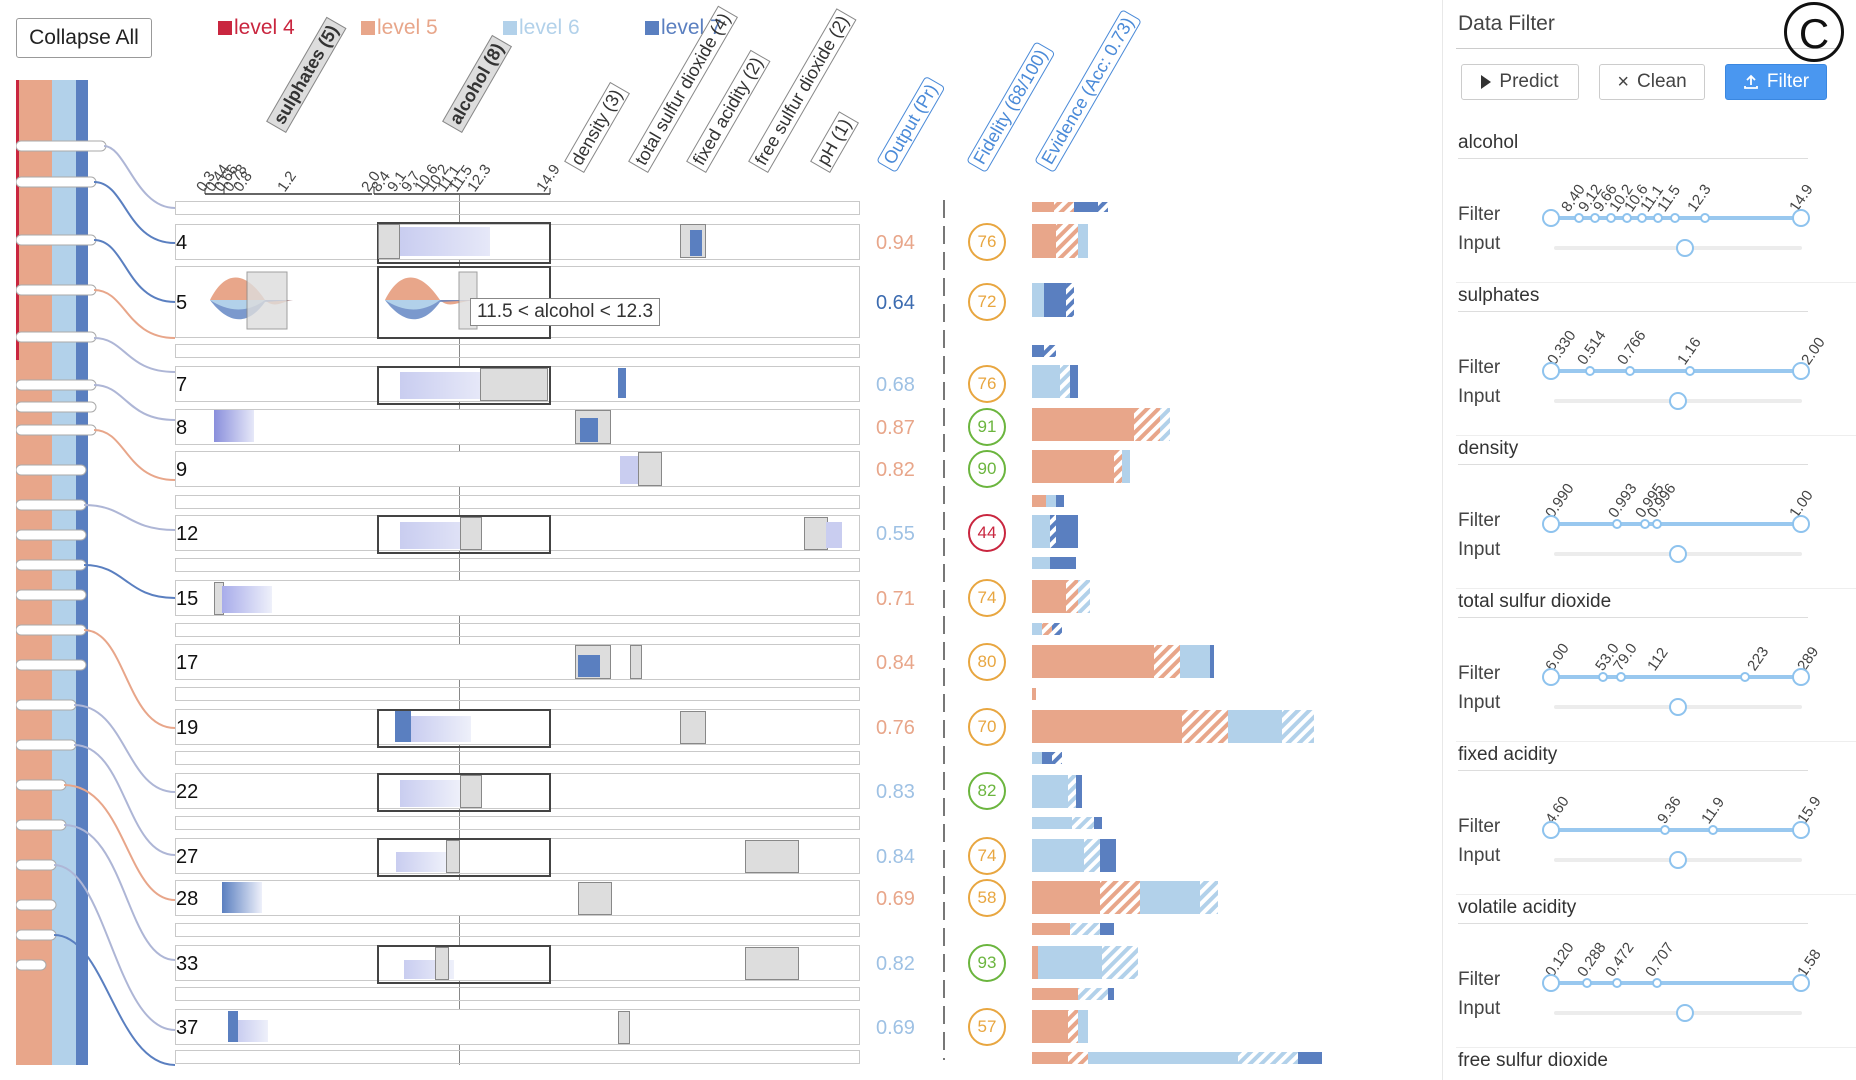 The image size is (1856, 1080). What do you see at coordinates (895, 385) in the screenshot?
I see `output-value: 0.68` at bounding box center [895, 385].